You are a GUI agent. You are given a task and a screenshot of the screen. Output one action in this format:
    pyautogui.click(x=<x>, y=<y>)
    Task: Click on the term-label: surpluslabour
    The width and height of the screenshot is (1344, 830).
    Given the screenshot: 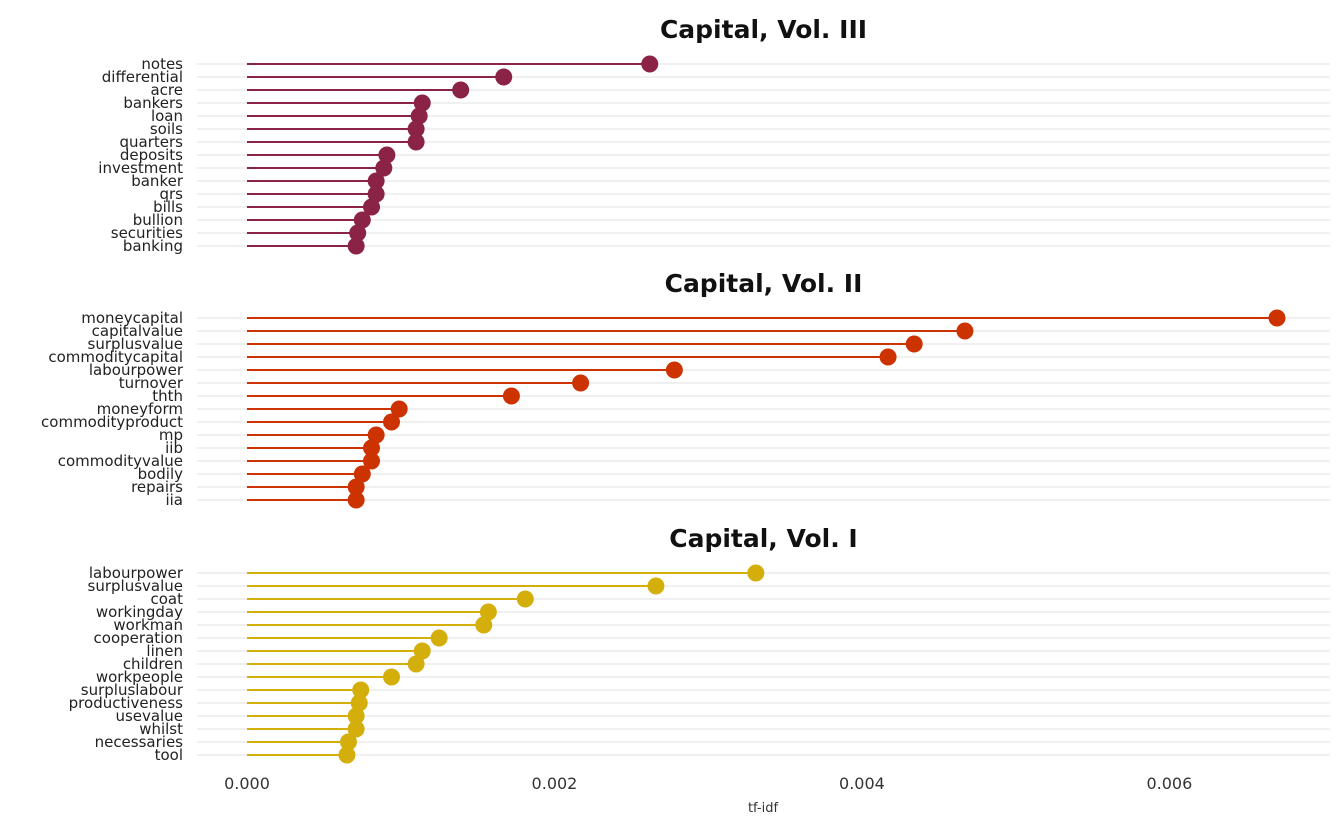 What is the action you would take?
    pyautogui.click(x=132, y=690)
    